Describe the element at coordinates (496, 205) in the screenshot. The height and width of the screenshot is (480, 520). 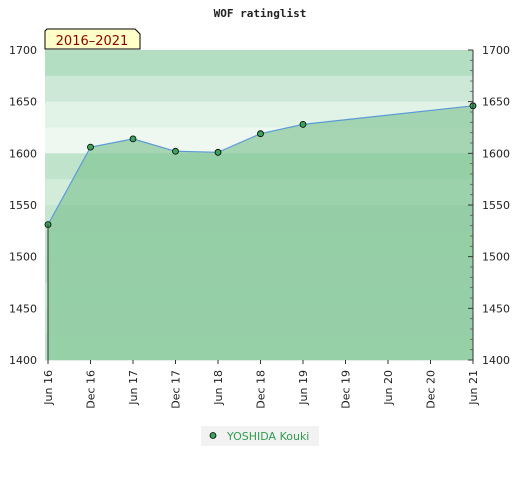
I see `y-tick-label-right: 1550` at that location.